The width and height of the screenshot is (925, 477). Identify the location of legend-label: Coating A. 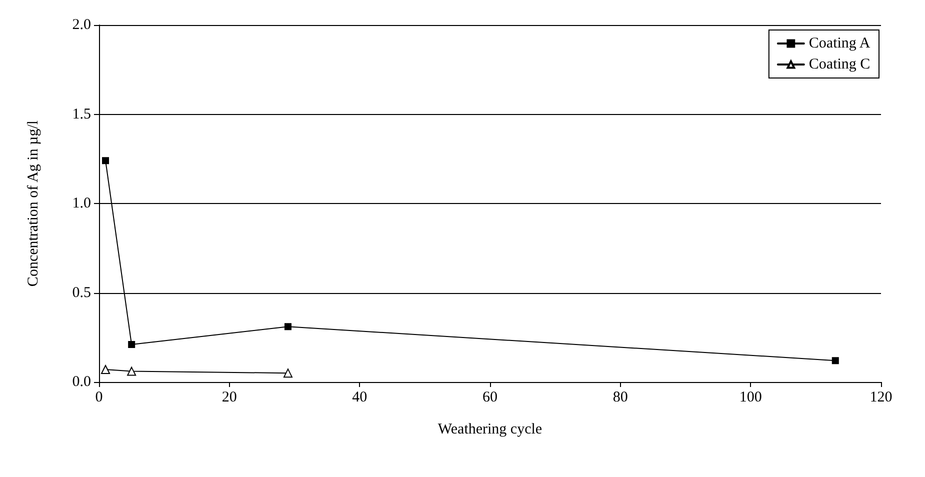
(839, 44).